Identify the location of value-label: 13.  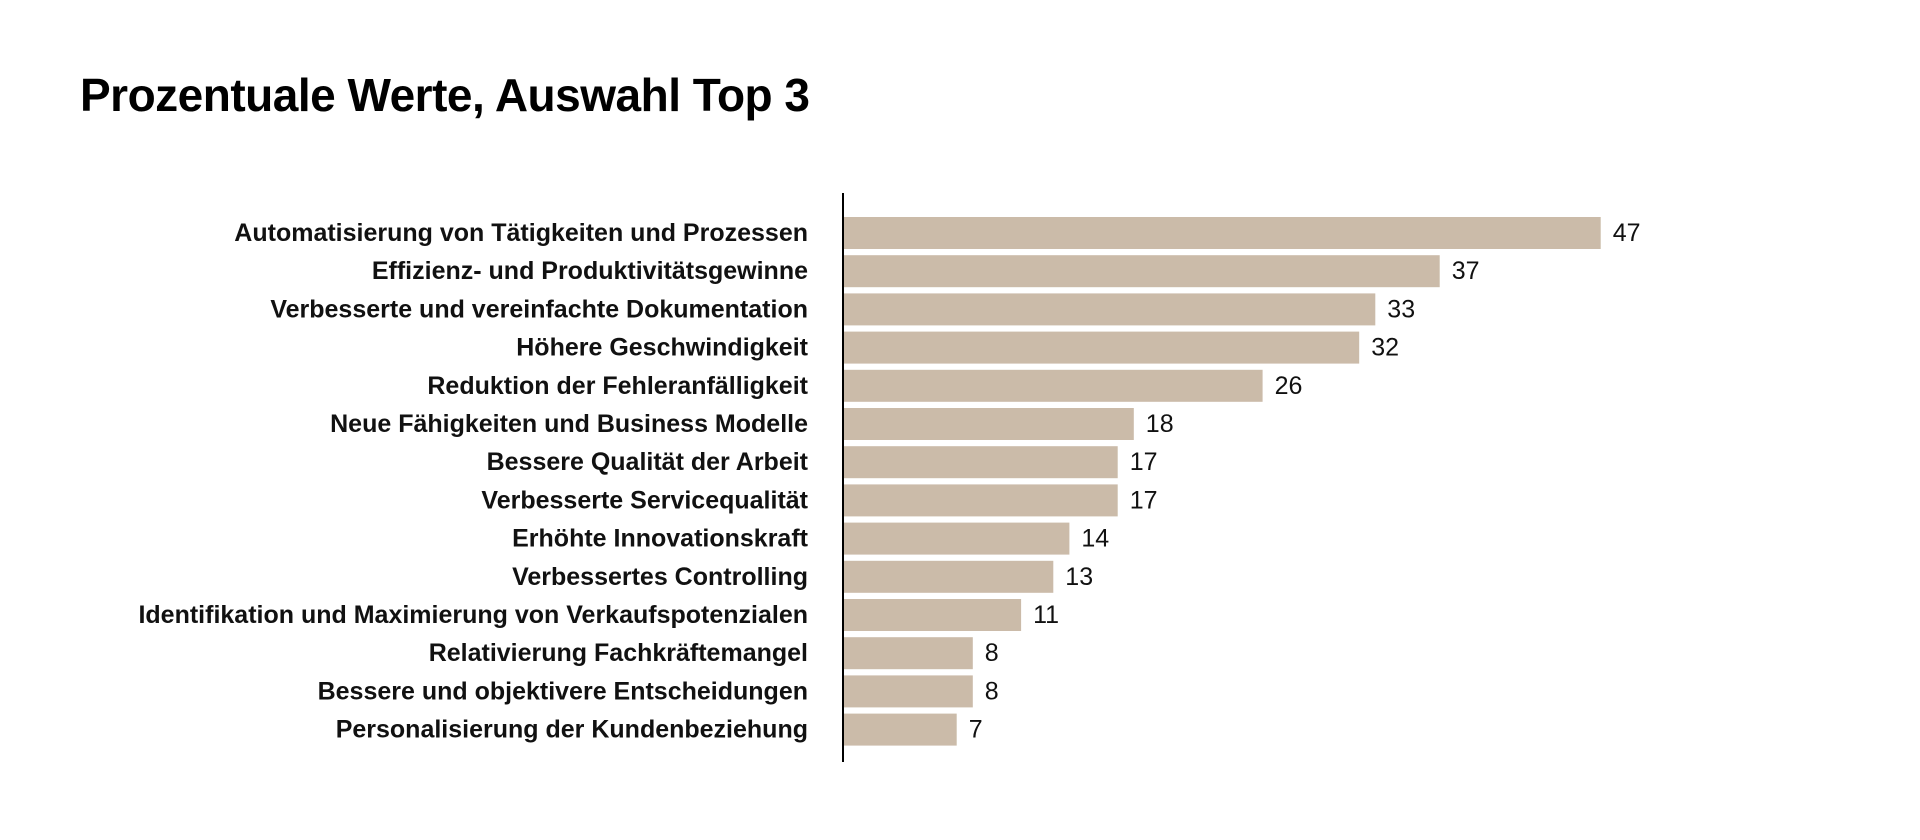
(1079, 577).